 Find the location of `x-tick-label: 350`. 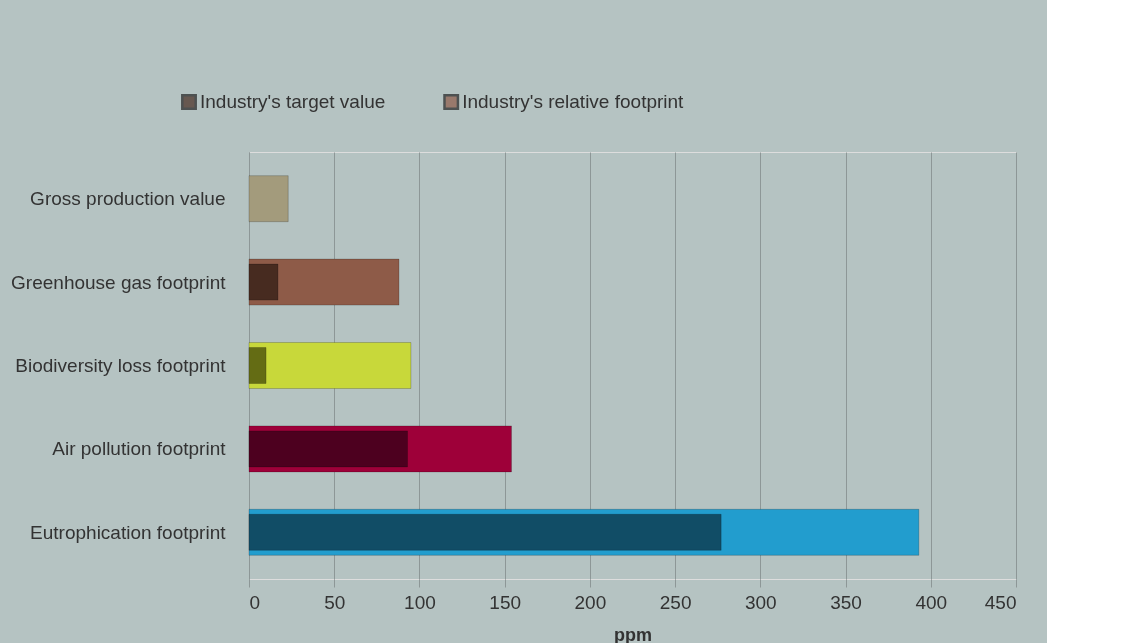

x-tick-label: 350 is located at coordinates (846, 602).